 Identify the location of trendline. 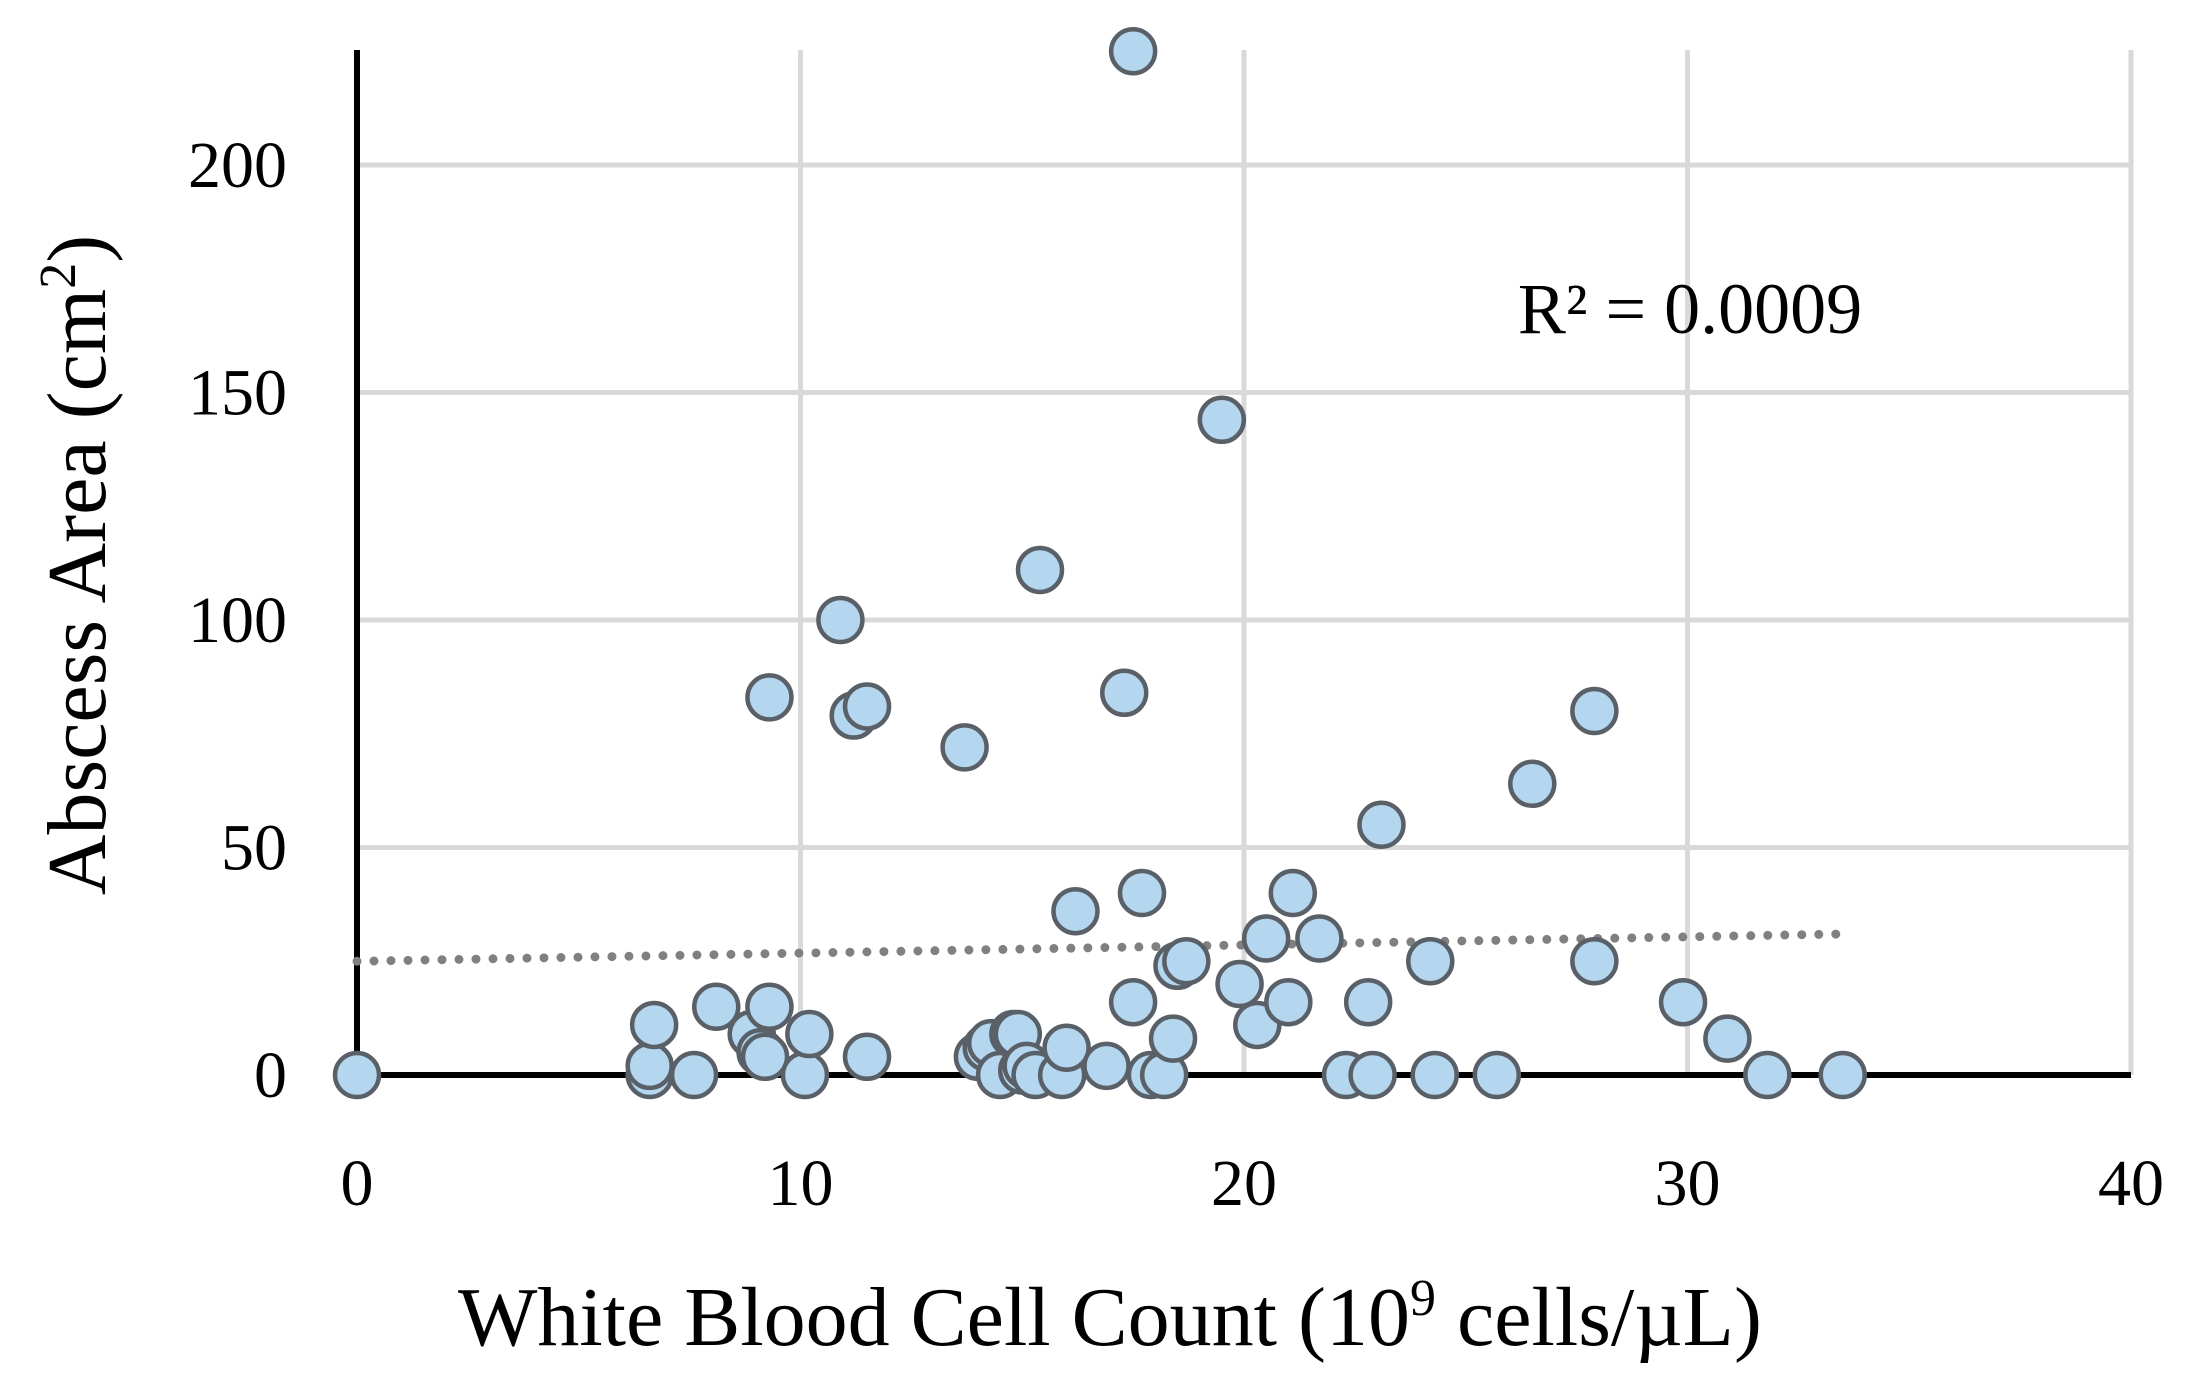
(1100, 947).